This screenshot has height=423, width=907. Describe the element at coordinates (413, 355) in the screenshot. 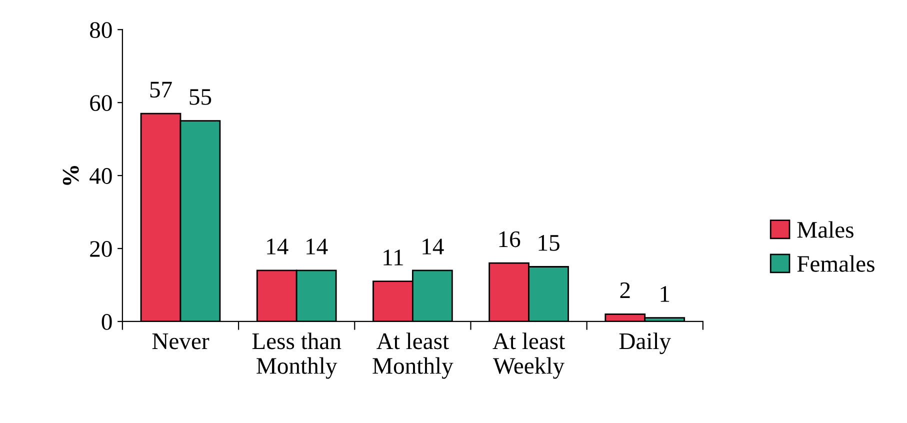

I see `x-tick-label: At least Monthly` at that location.